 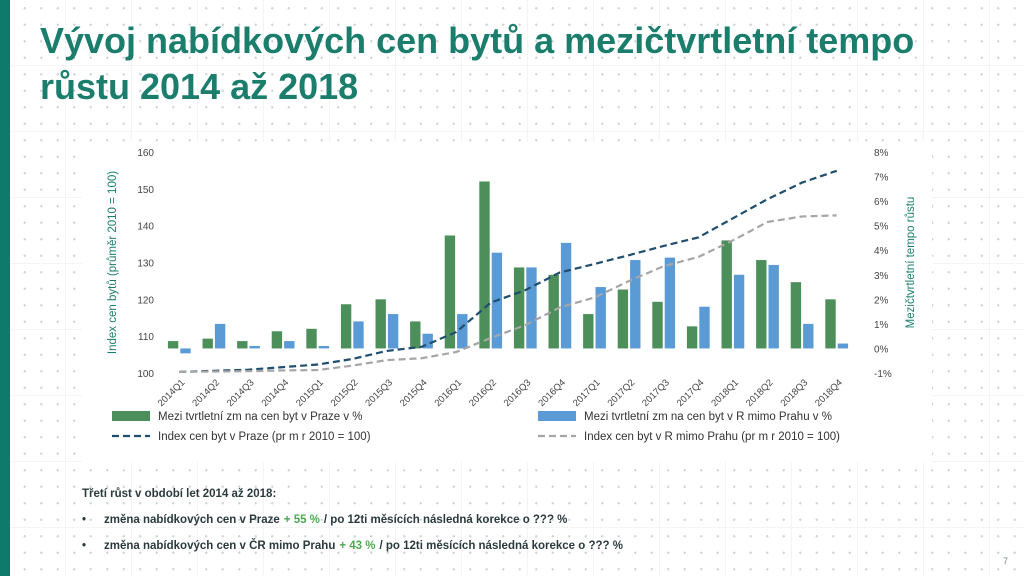 What do you see at coordinates (881, 300) in the screenshot?
I see `y2-tick-label: 2%` at bounding box center [881, 300].